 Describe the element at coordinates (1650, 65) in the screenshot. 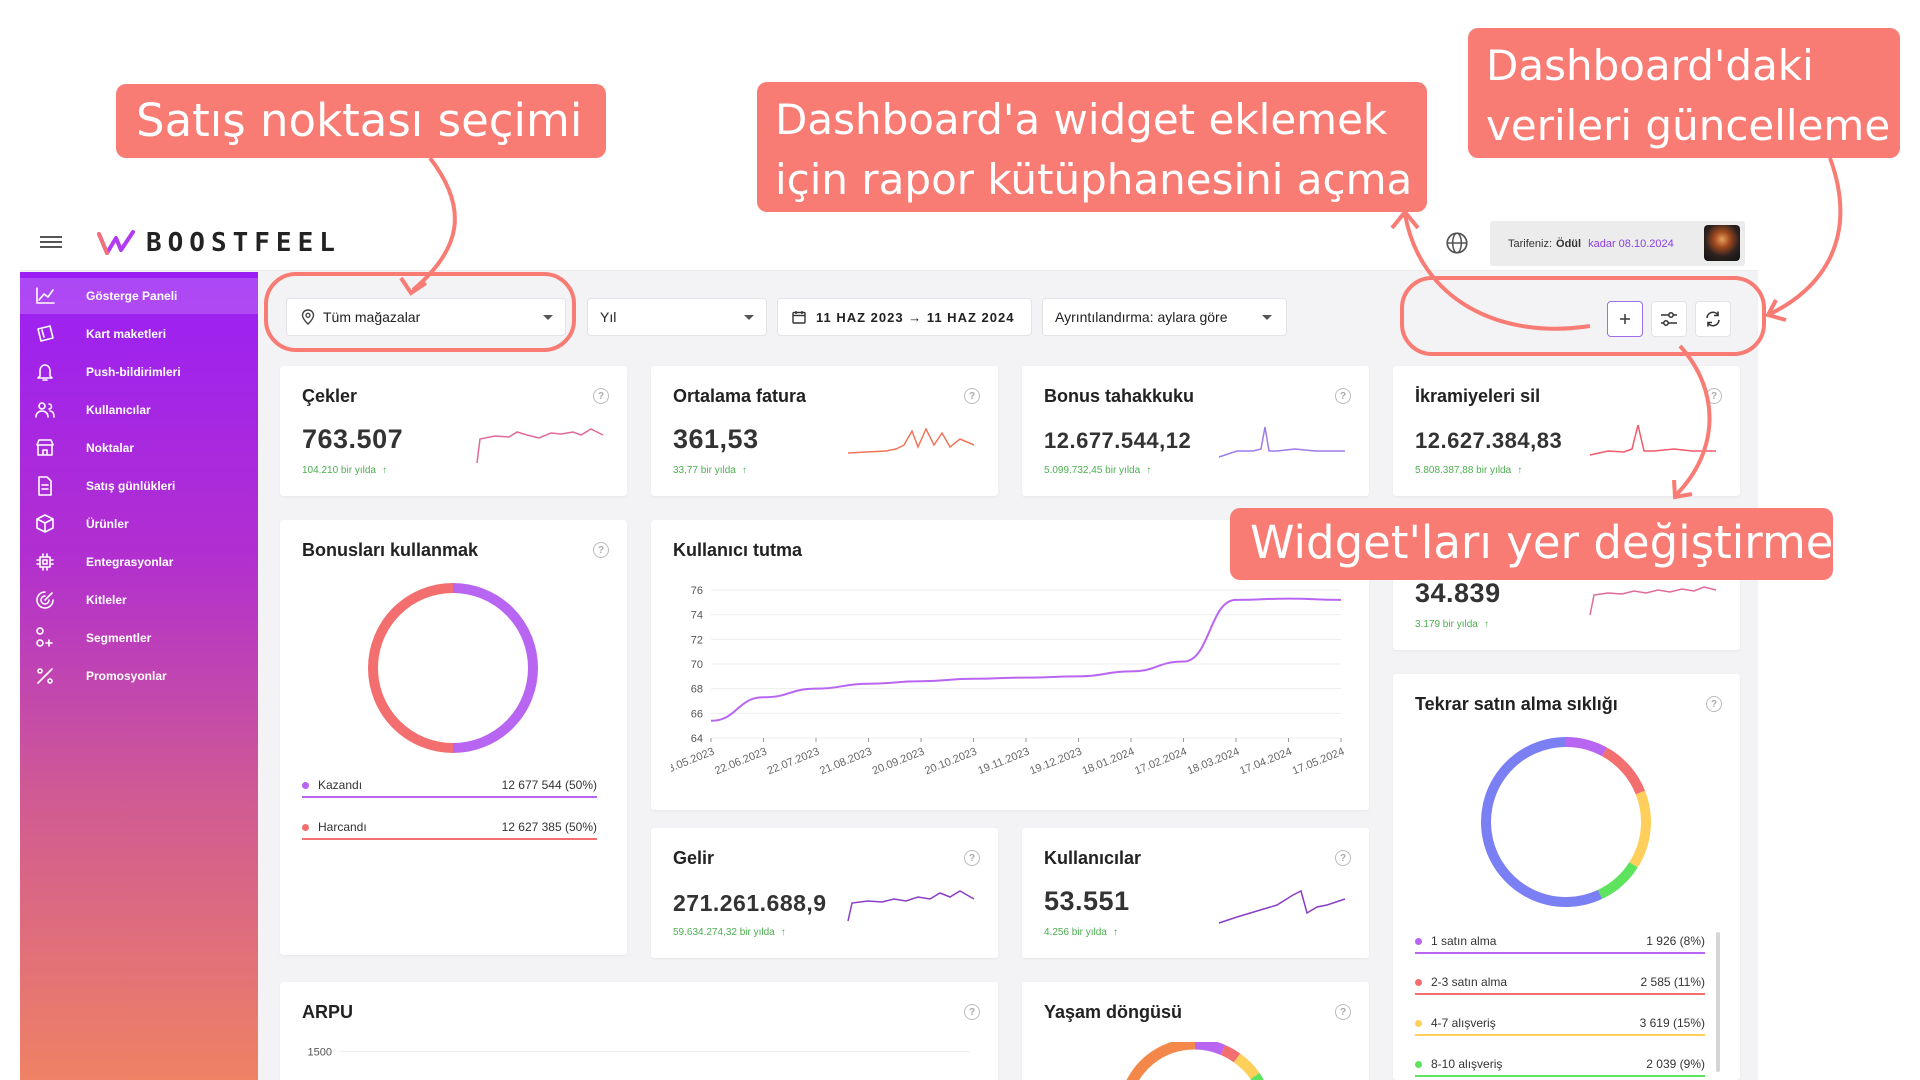

I see `annotation-text: Dashboard'daki` at that location.